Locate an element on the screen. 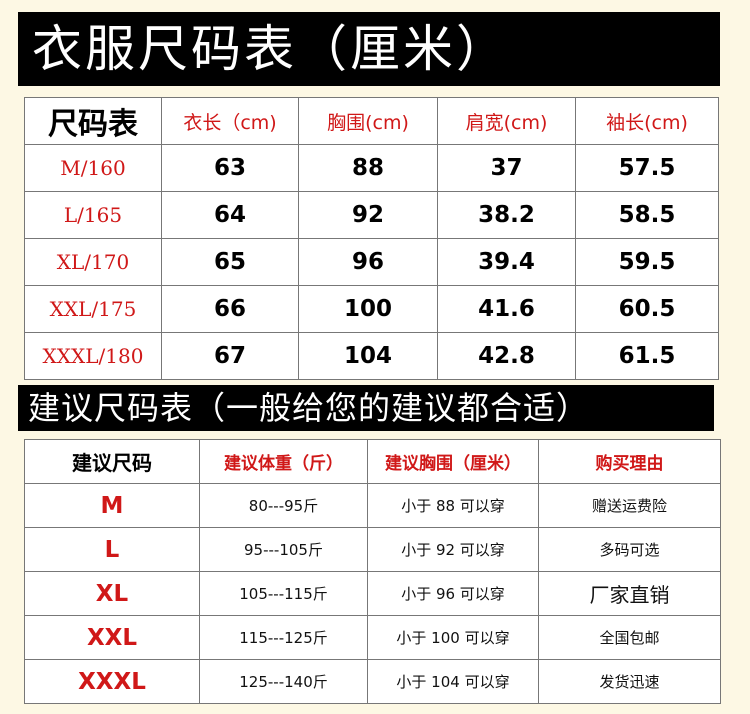  header-chest: 胸围(cm) is located at coordinates (368, 121).